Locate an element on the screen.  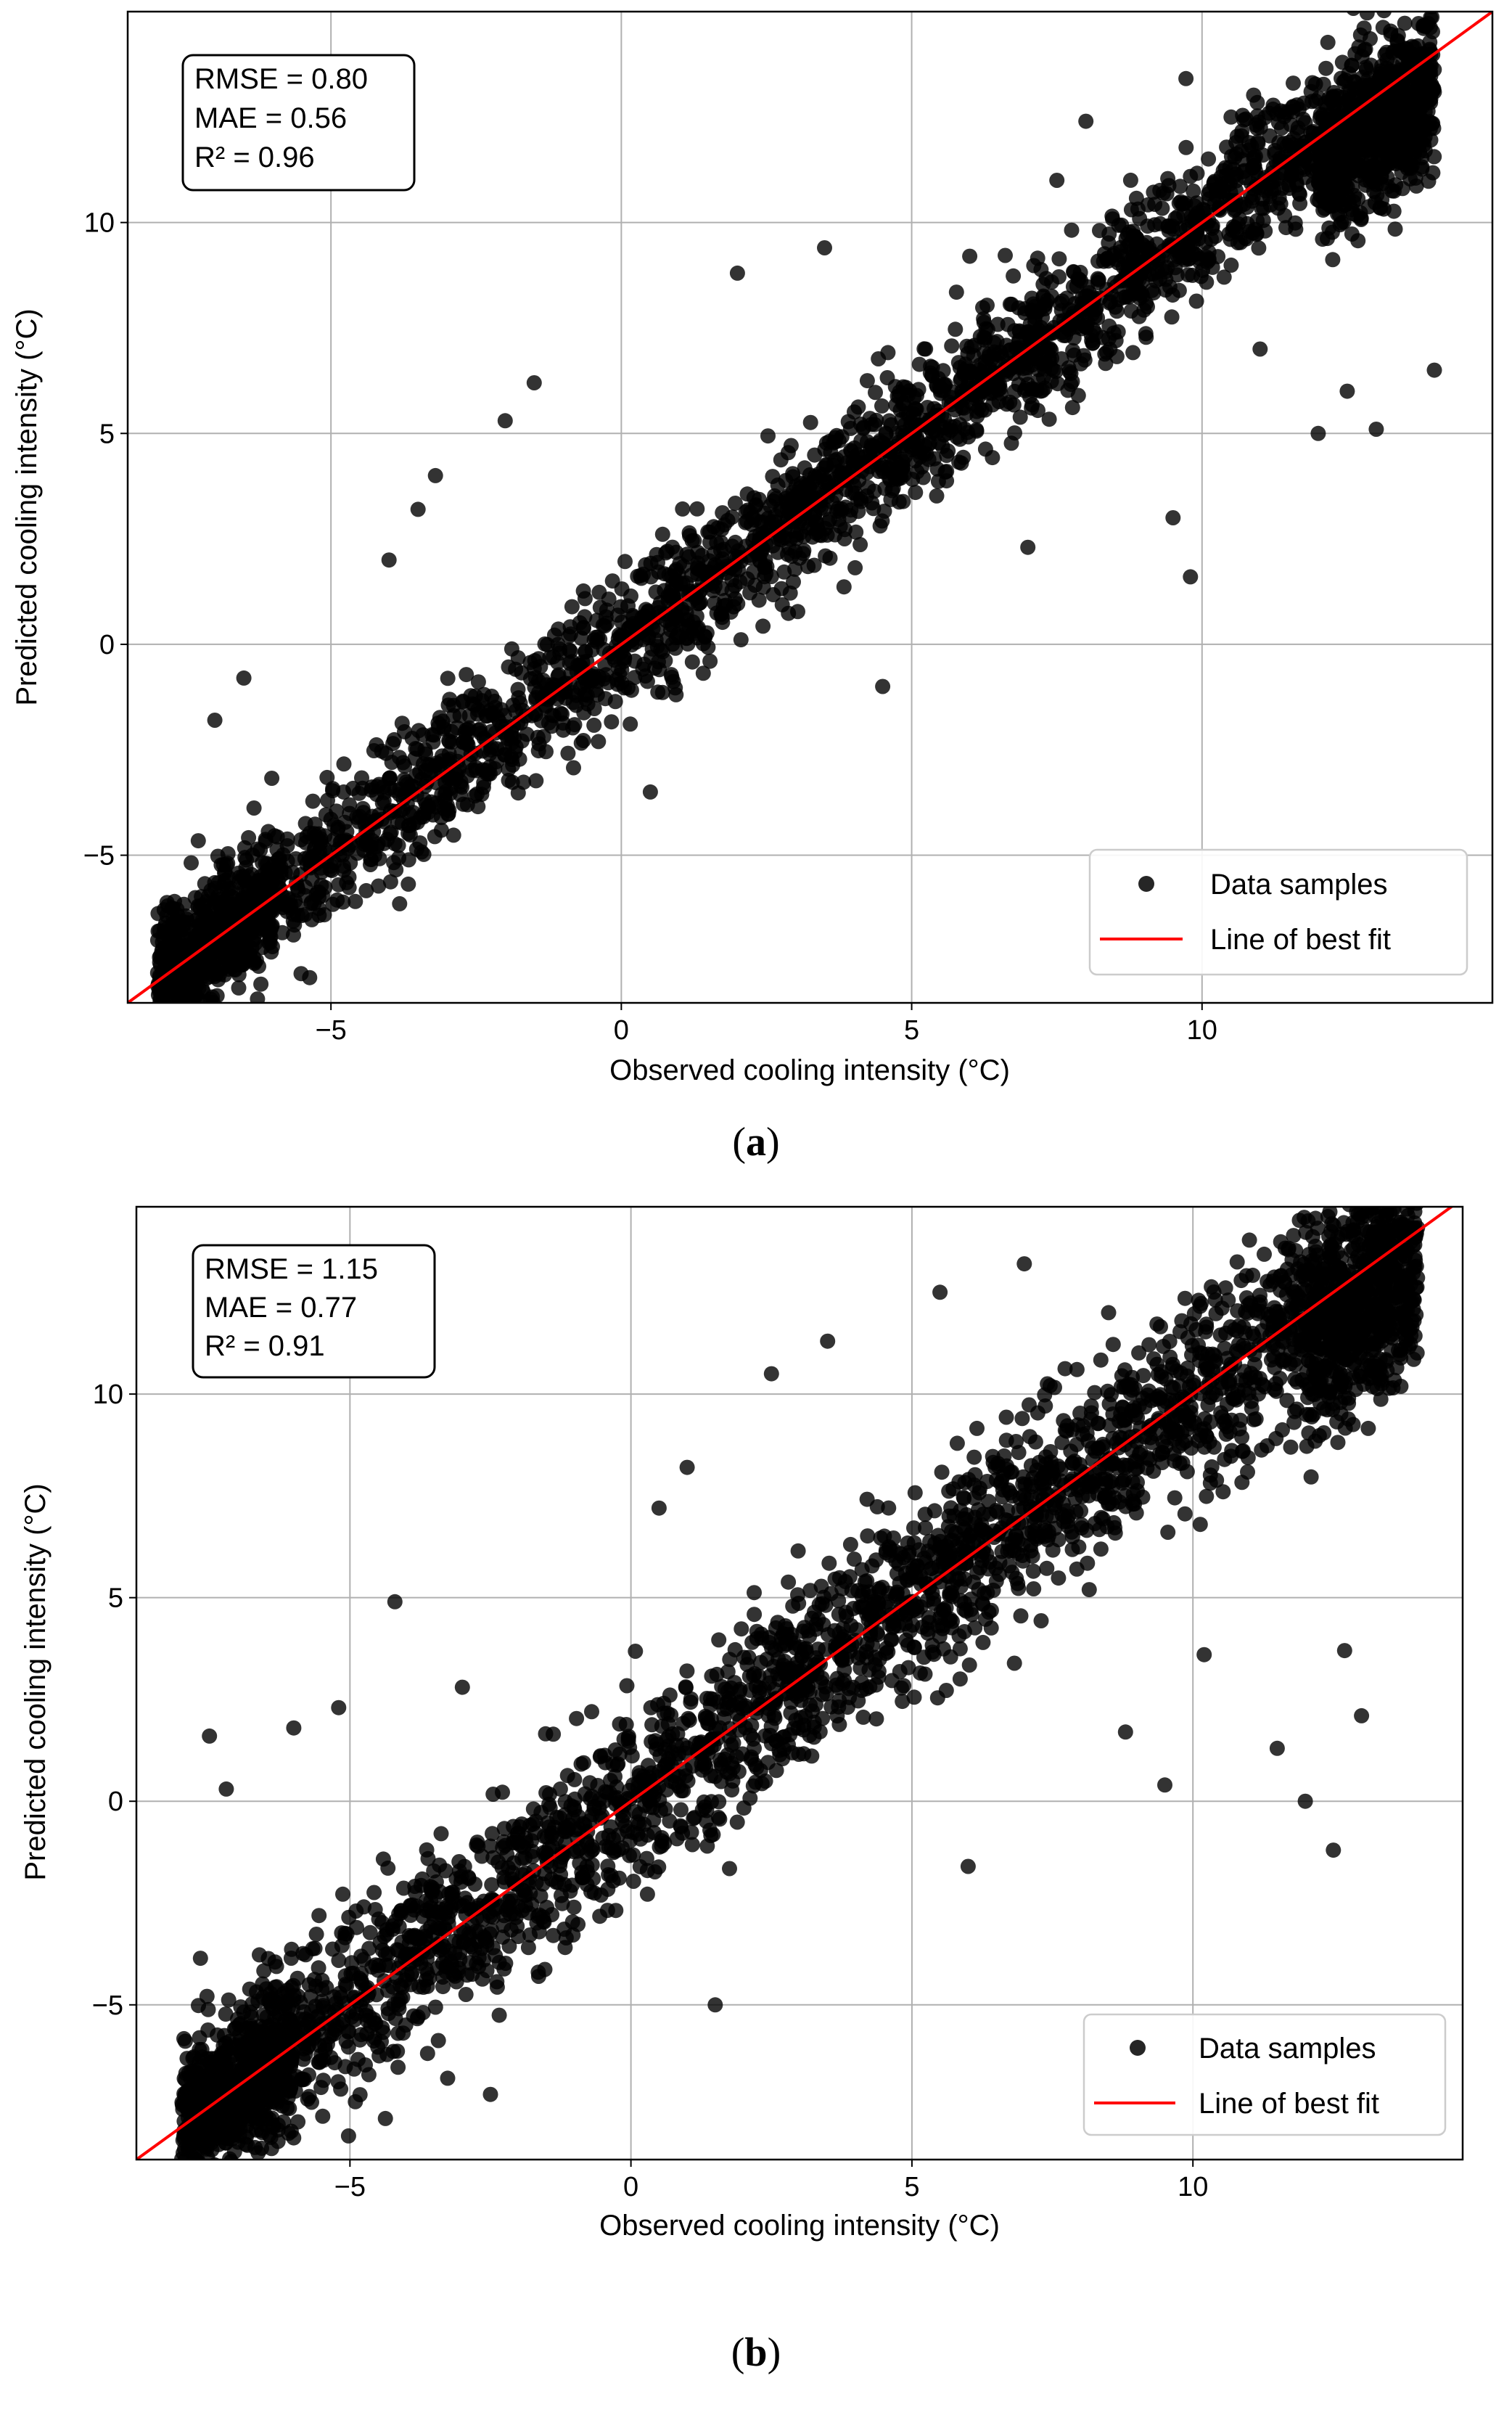
panel-a-legend-frame is located at coordinates (1278, 912).